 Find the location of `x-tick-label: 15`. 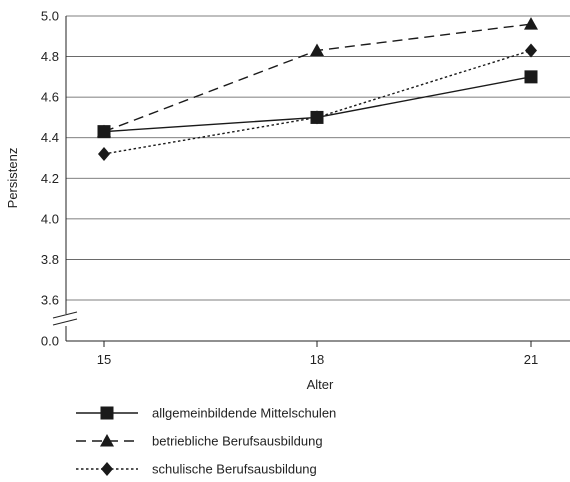

x-tick-label: 15 is located at coordinates (104, 359).